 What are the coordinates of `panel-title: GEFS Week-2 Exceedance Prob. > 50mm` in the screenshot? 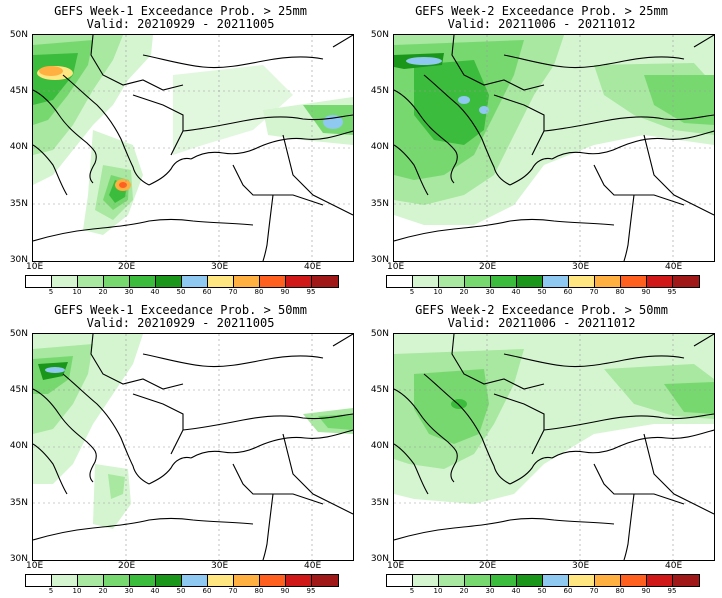 It's located at (541, 310).